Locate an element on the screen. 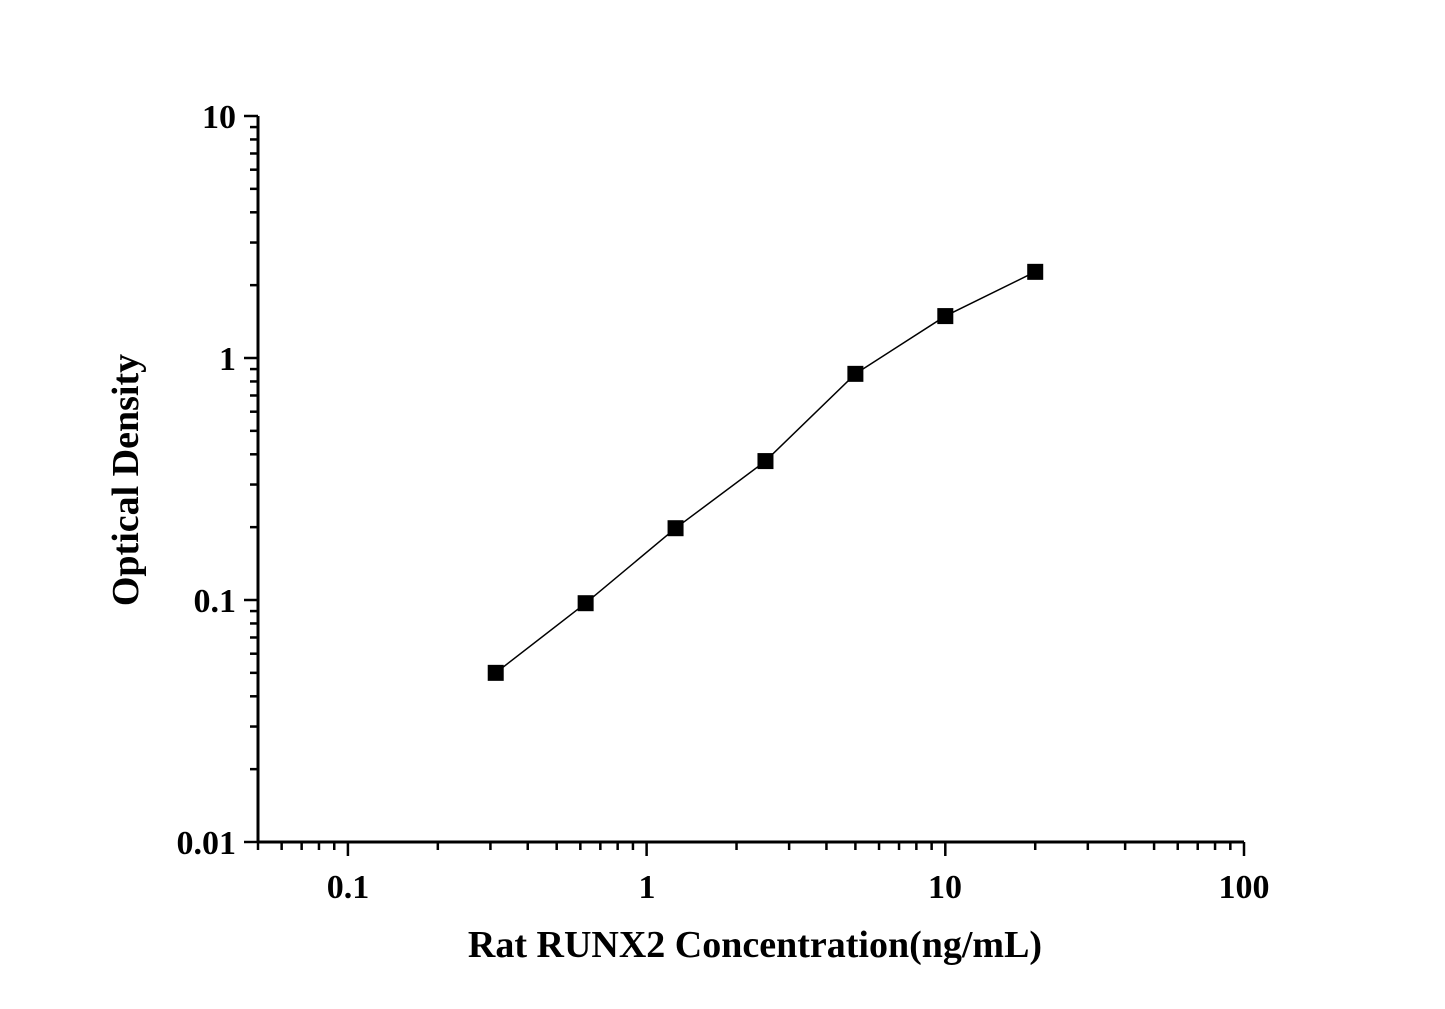  x-tick-label: 1 is located at coordinates (647, 887).